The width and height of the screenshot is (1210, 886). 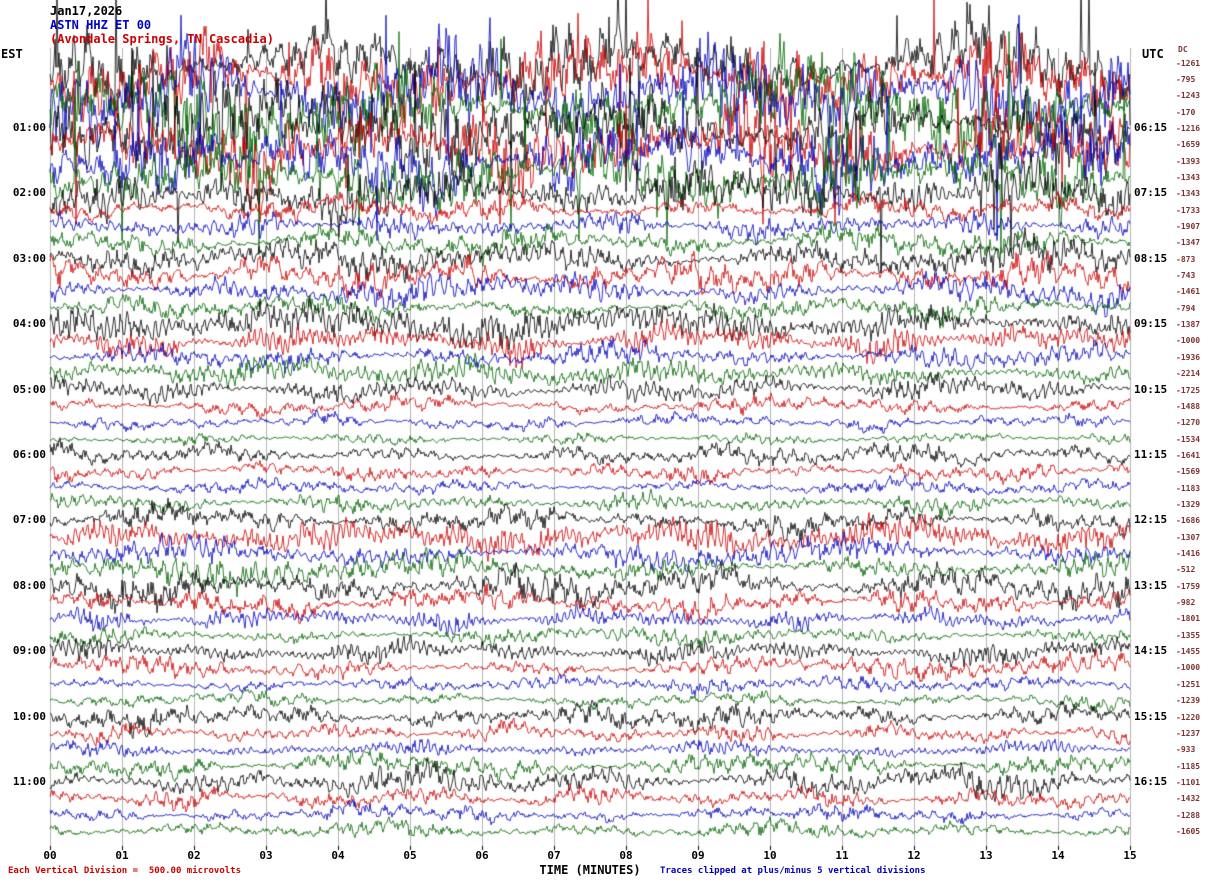 What do you see at coordinates (1186, 603) in the screenshot?
I see `dc-offset-value: -982` at bounding box center [1186, 603].